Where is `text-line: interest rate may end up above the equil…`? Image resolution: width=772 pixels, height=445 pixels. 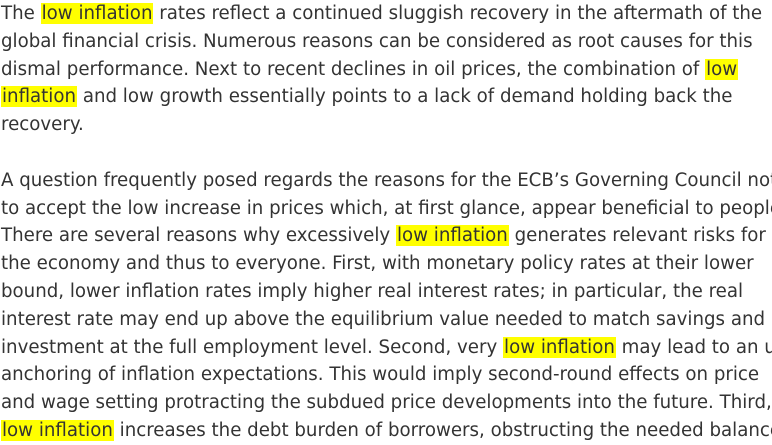 text-line: interest rate may end up above the equil… is located at coordinates (386, 320).